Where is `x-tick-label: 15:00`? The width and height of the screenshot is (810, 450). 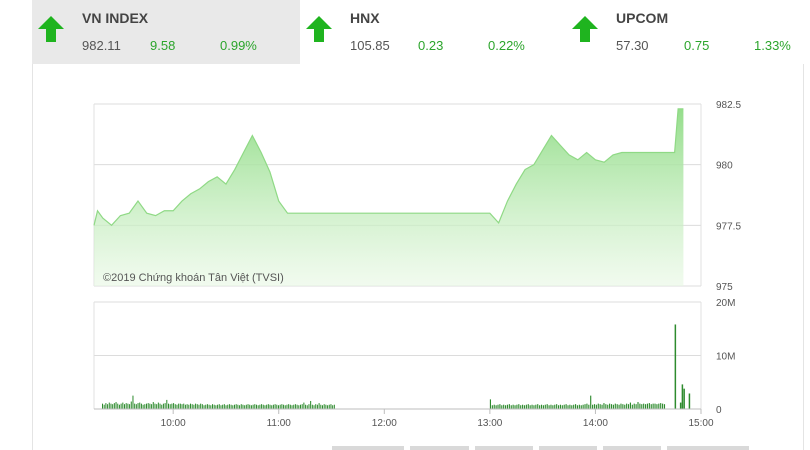
x-tick-label: 15:00 is located at coordinates (700, 423).